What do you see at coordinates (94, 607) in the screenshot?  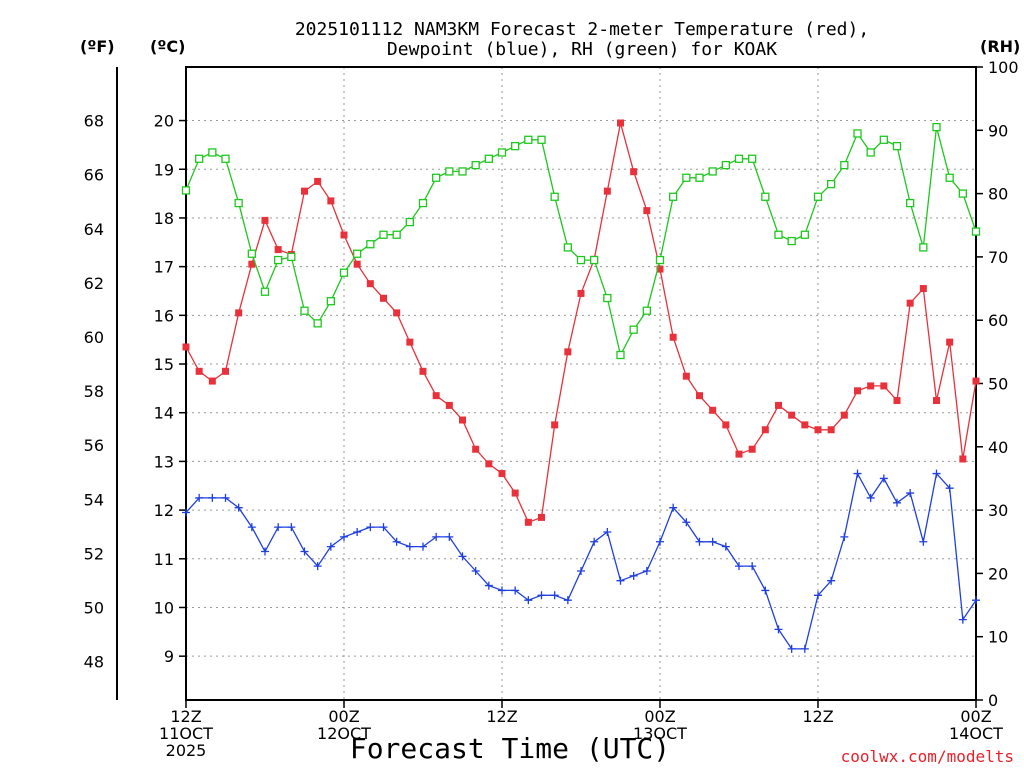 I see `fahrenheit-tick-label: 50` at bounding box center [94, 607].